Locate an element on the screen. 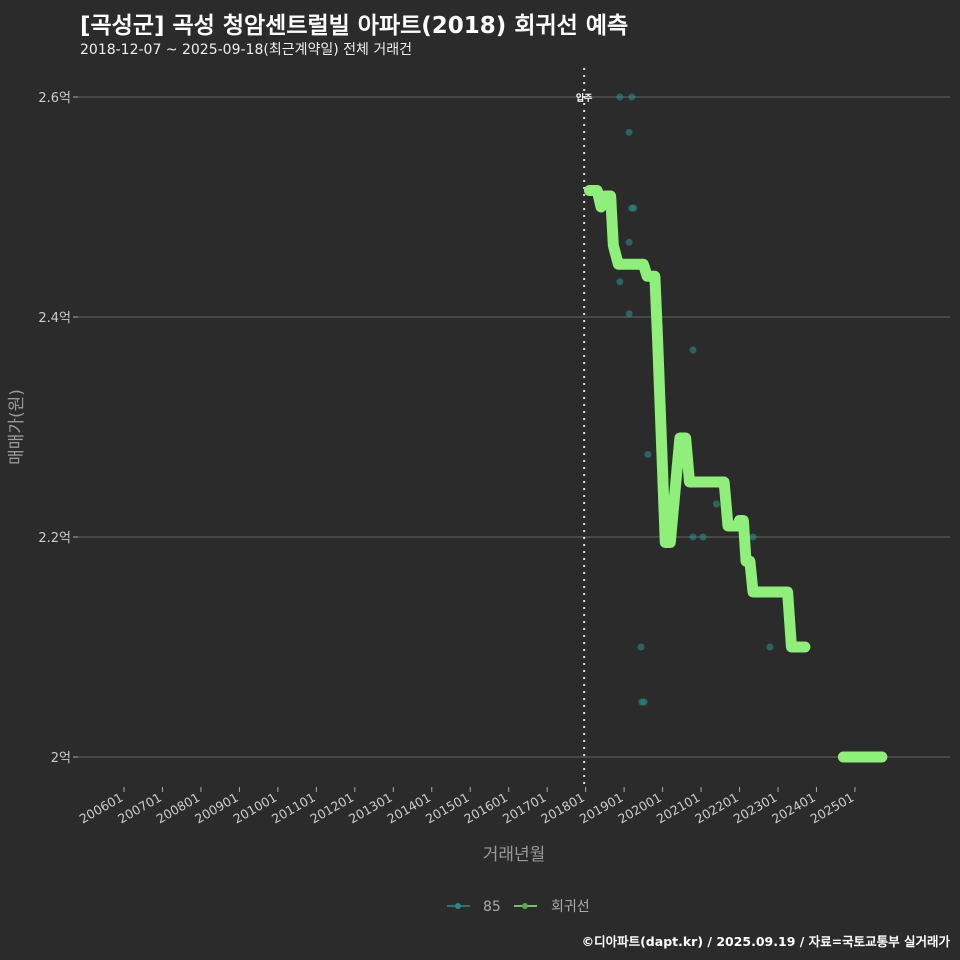 The width and height of the screenshot is (960, 960). move-in-label: 입주 is located at coordinates (584, 98).